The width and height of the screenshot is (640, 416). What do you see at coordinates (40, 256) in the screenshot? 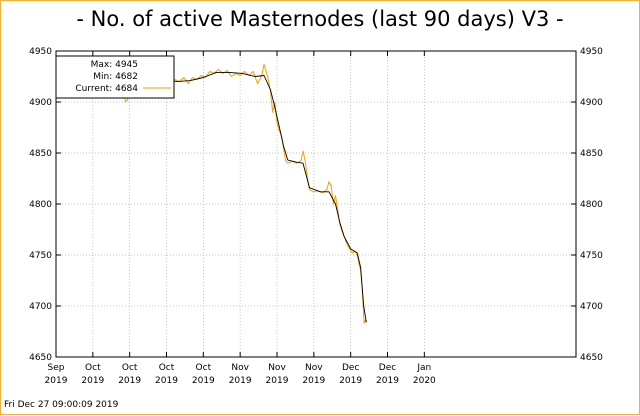
I see `y-tick-label: 4750` at bounding box center [40, 256].